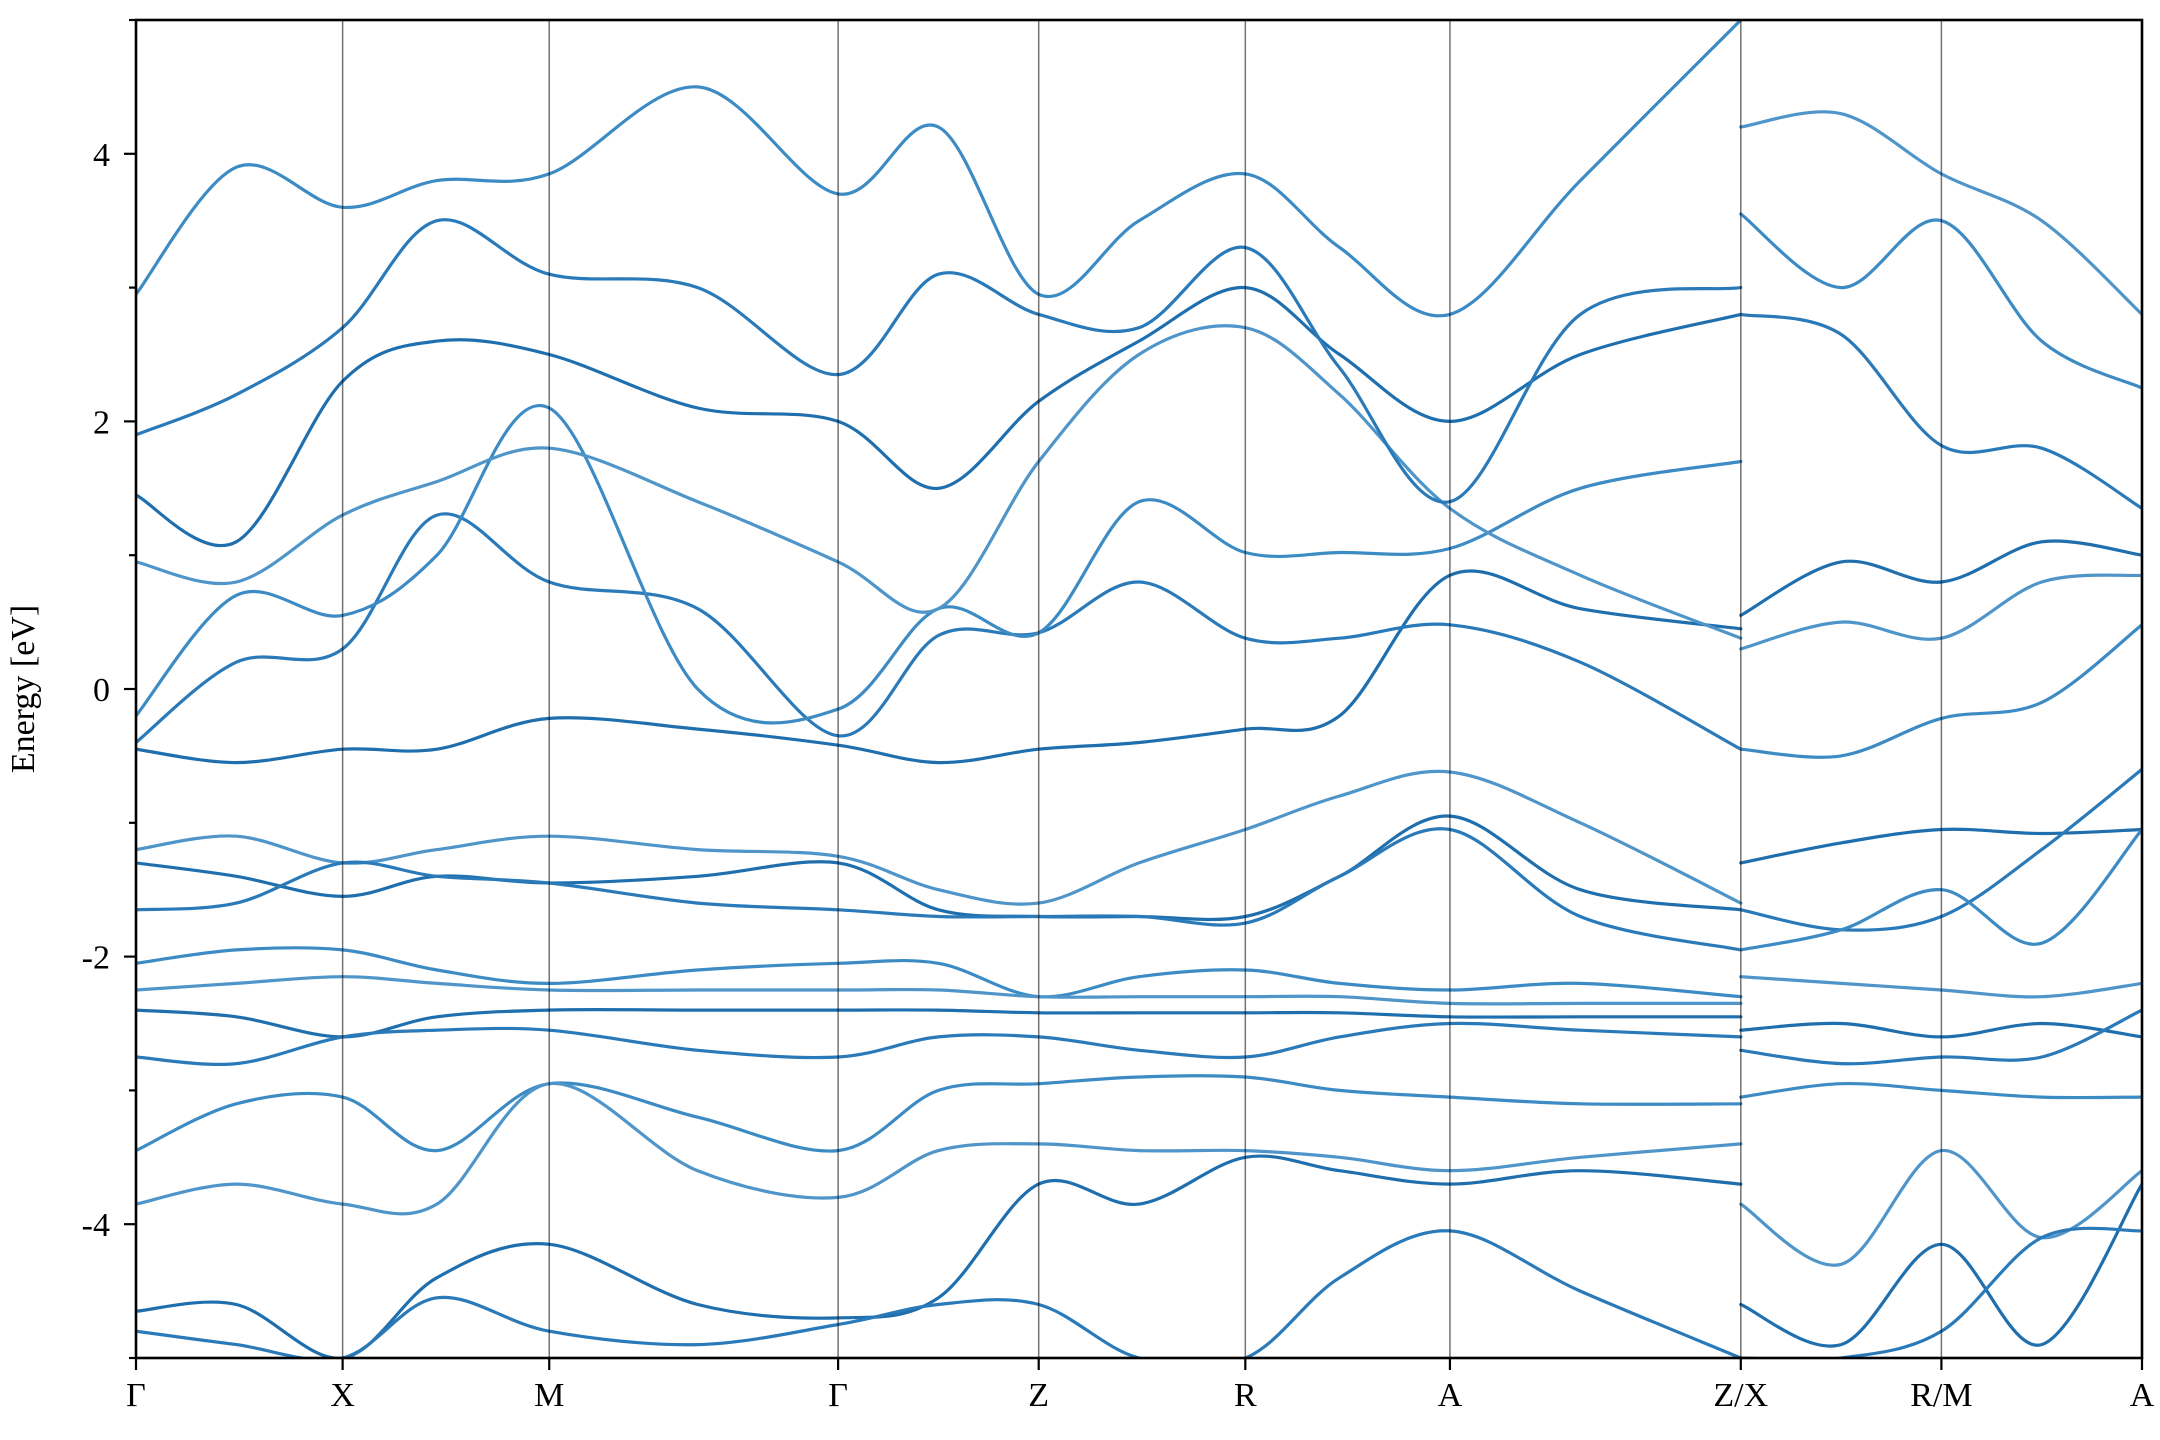 This screenshot has height=1440, width=2160. I want to click on y-tick-label: 2, so click(101, 422).